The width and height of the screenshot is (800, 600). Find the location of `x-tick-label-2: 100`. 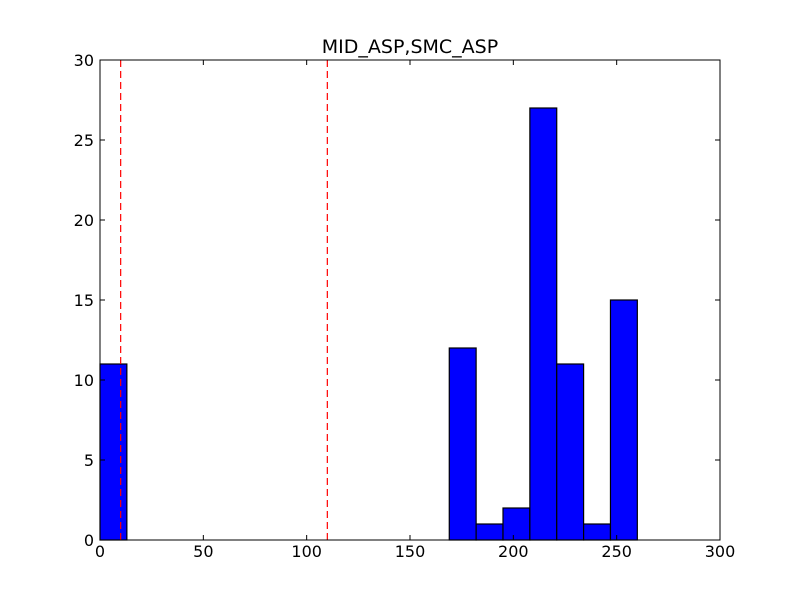

x-tick-label-2: 100 is located at coordinates (306, 551).